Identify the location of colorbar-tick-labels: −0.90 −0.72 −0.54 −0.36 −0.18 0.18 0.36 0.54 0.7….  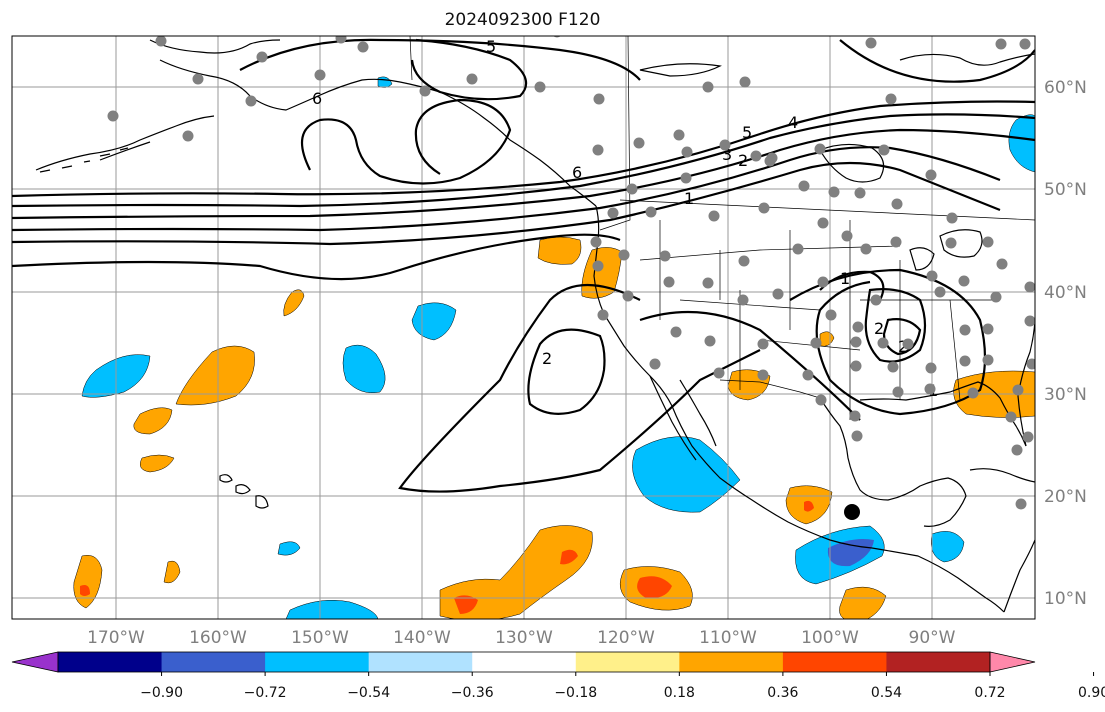
(622, 686).